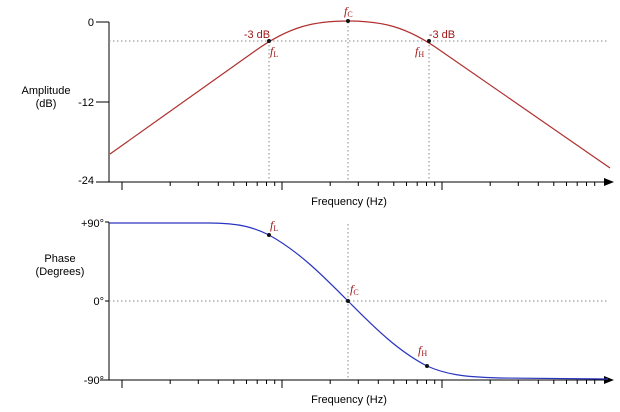  What do you see at coordinates (59, 259) in the screenshot?
I see `phase-ylabel-line1: Phase` at bounding box center [59, 259].